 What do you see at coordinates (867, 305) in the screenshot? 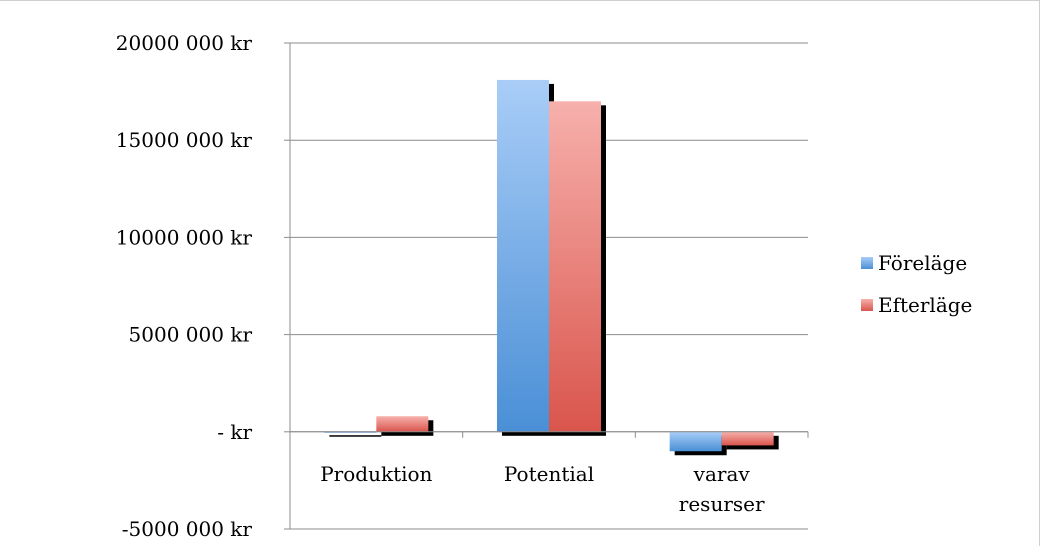
I see `legend-swatch-efterläge` at bounding box center [867, 305].